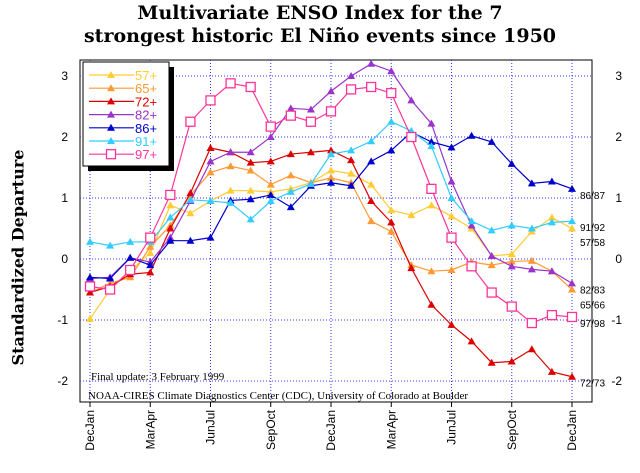 The image size is (640, 473). Describe the element at coordinates (64, 137) in the screenshot. I see `y-tick-label-left: 2` at that location.